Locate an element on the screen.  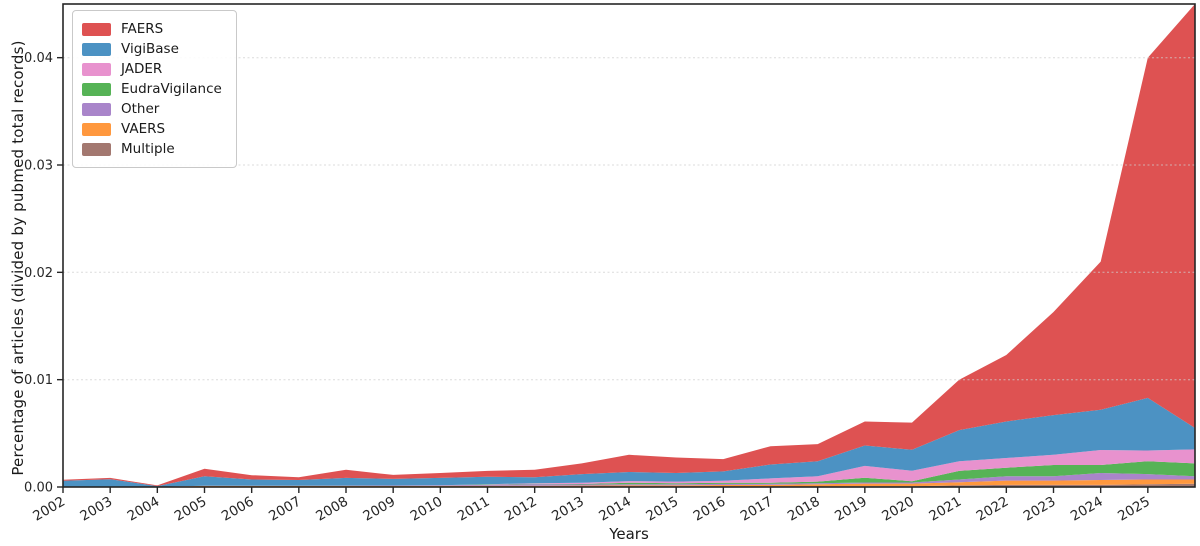
area-other is located at coordinates (629, 480).